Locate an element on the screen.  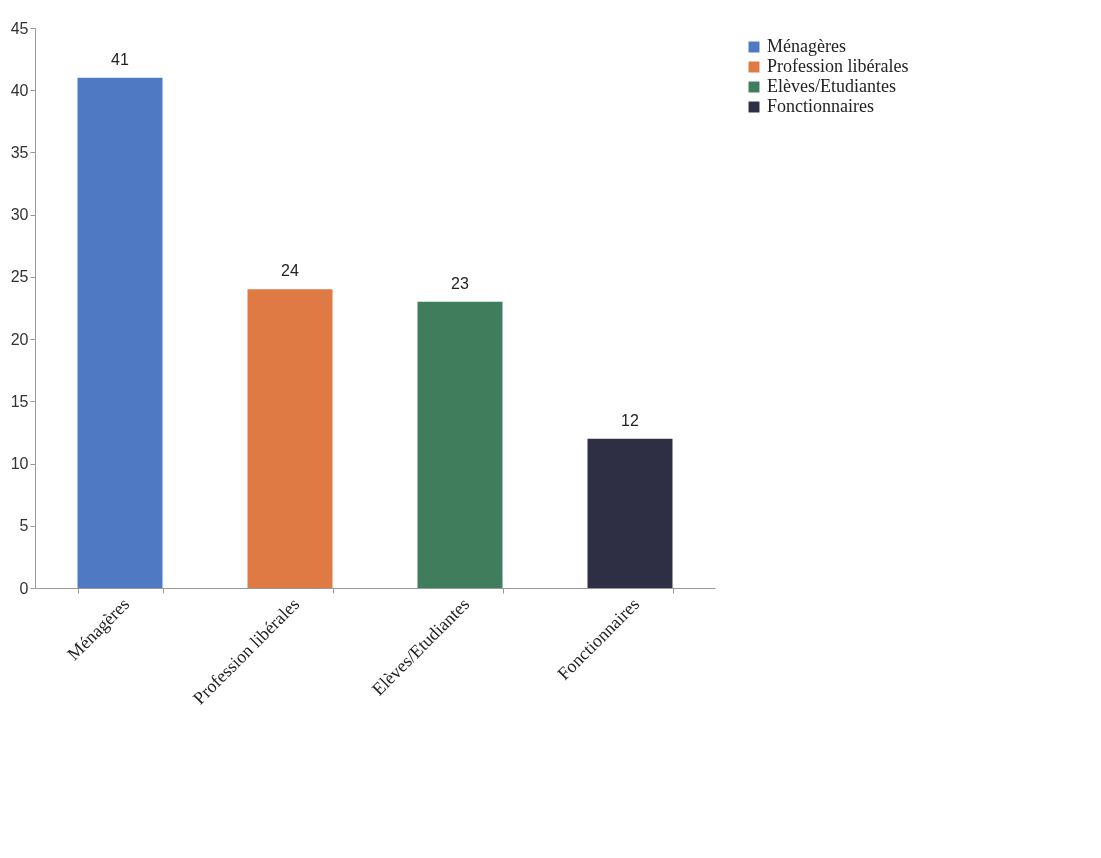
data-label: 23 is located at coordinates (460, 283).